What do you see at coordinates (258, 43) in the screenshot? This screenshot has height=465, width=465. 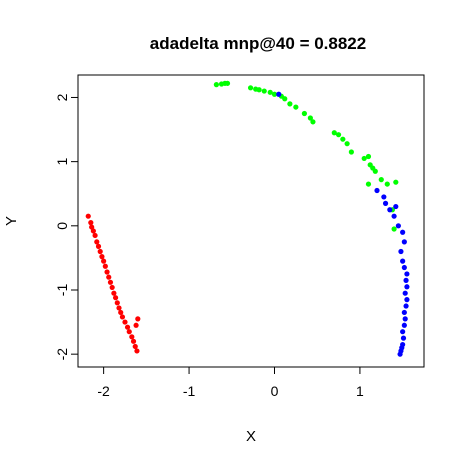 I see `chart-title: adadelta mnp@40 = 0.8822` at bounding box center [258, 43].